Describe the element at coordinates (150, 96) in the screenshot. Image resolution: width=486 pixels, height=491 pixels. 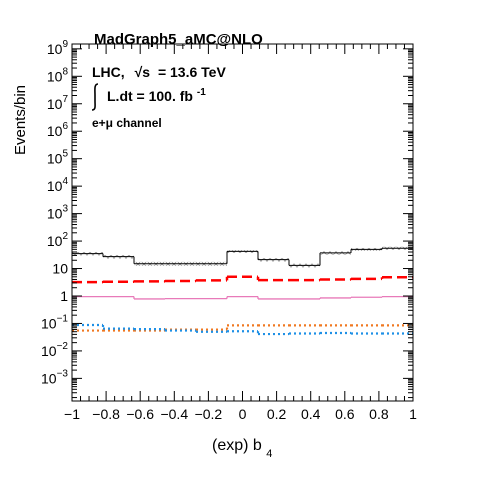
I see `lumi-text: L.dt = 100. fb` at that location.